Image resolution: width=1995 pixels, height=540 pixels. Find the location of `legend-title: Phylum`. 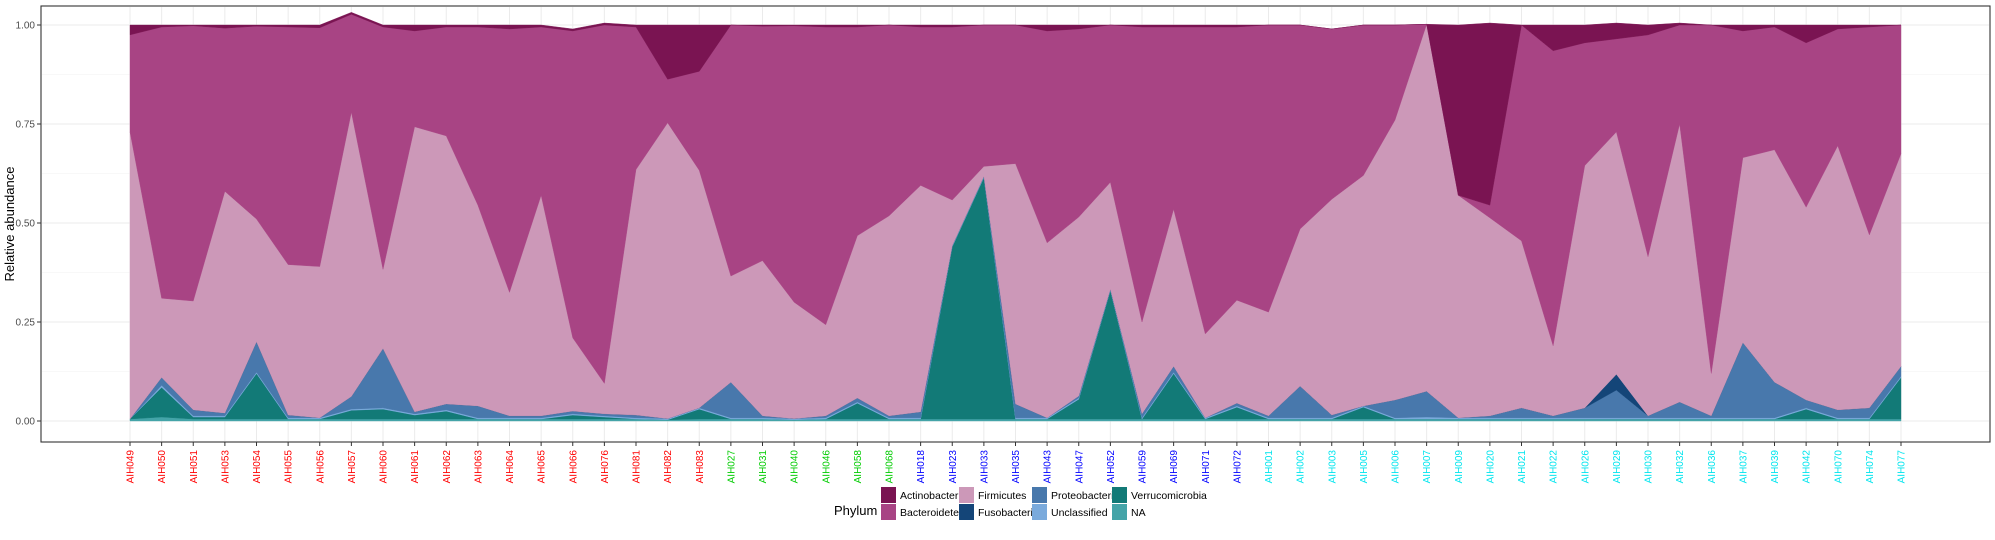

legend-title: Phylum is located at coordinates (855, 510).